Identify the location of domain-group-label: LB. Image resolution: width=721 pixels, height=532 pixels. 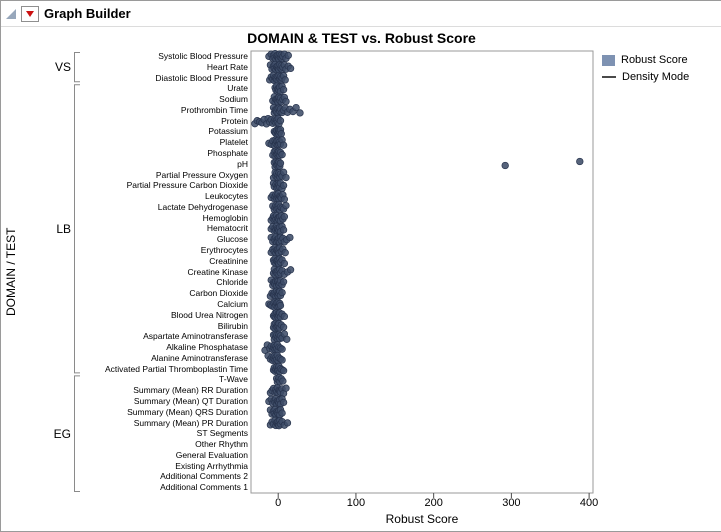
(63, 228).